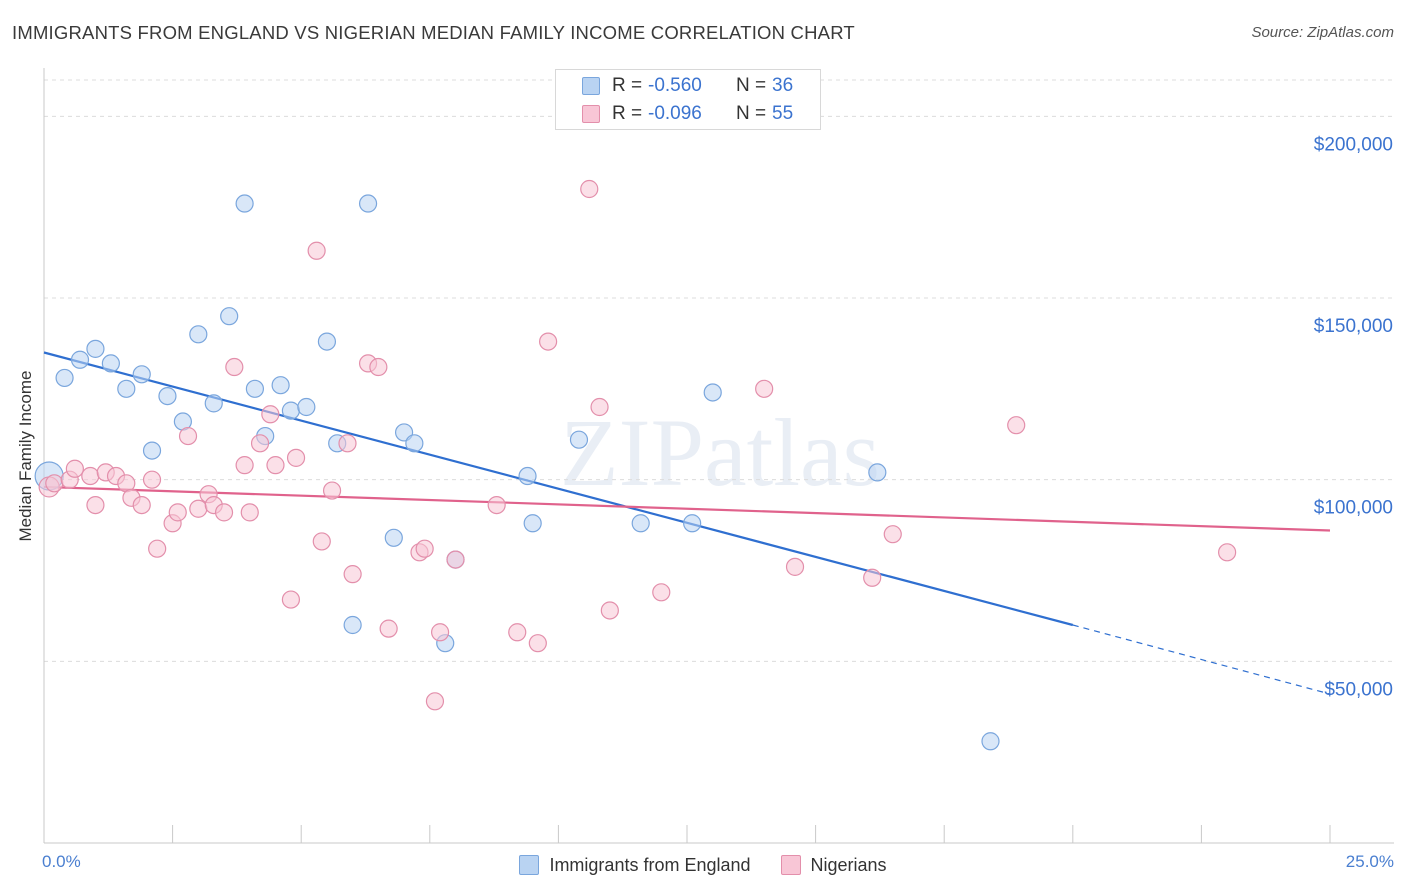  Describe the element at coordinates (675, 85) in the screenshot. I see `r-value: -0.560` at that location.